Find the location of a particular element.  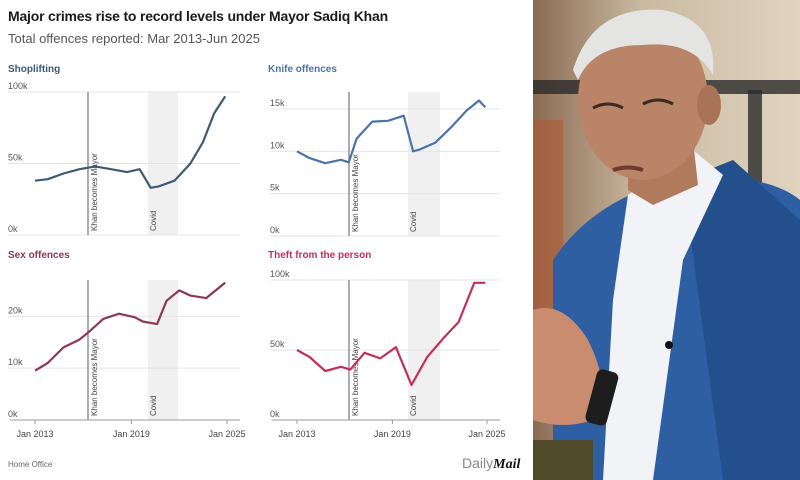

y-tick-label: 20k is located at coordinates (15, 310).